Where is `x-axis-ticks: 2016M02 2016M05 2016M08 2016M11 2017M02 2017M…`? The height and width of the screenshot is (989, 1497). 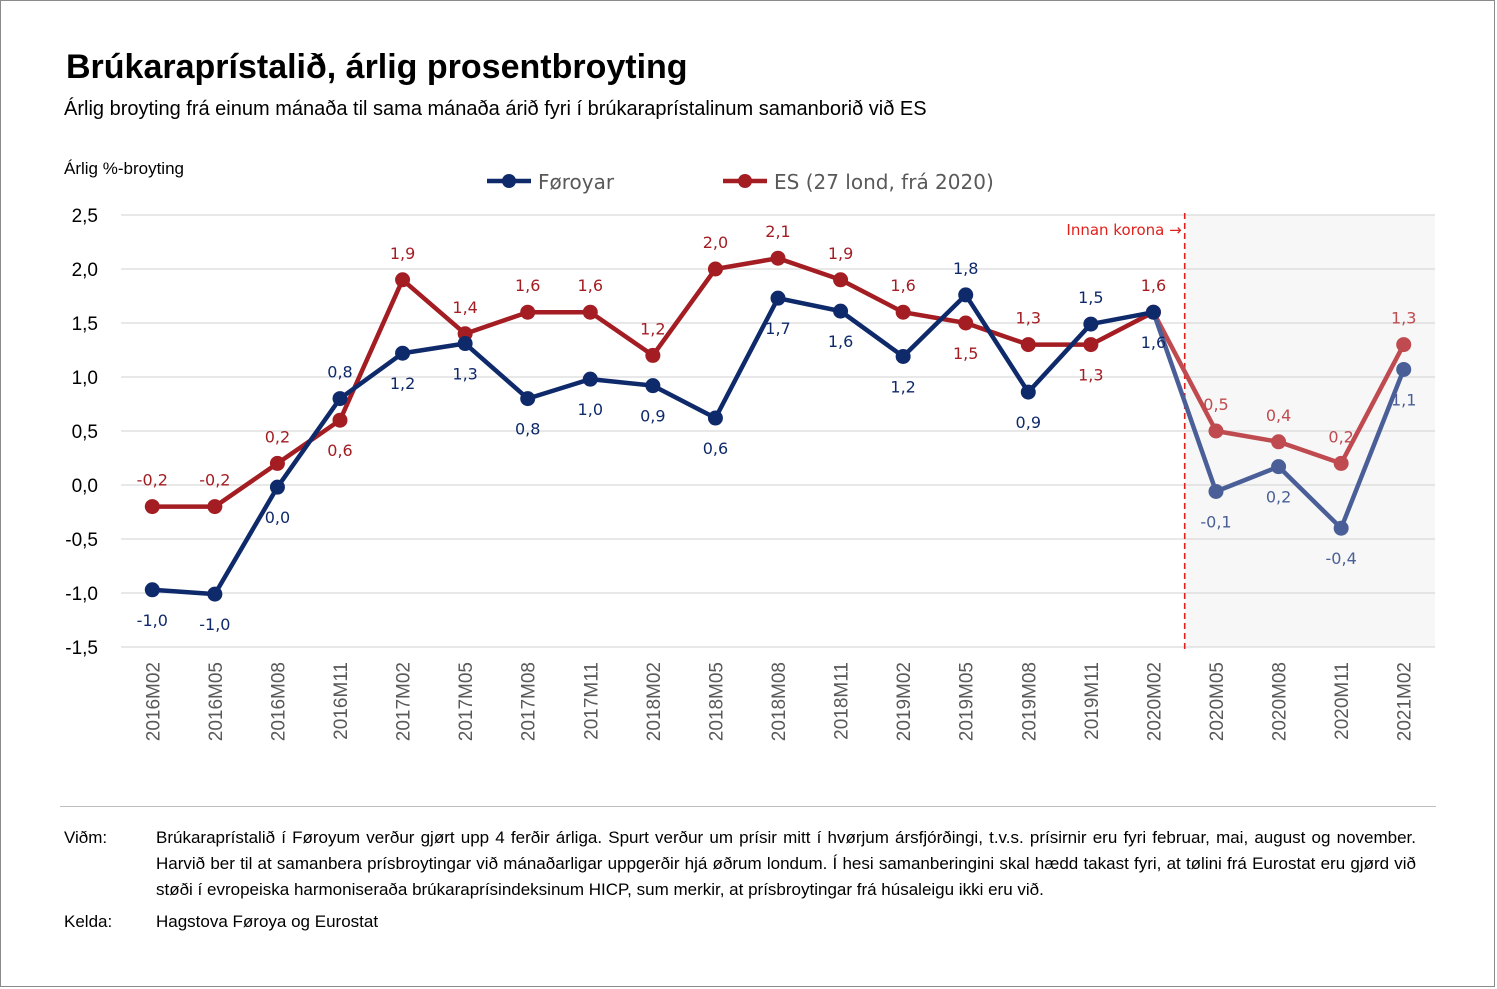 x-axis-ticks: 2016M02 2016M05 2016M08 2016M11 2017M02 2017M… is located at coordinates (779, 701).